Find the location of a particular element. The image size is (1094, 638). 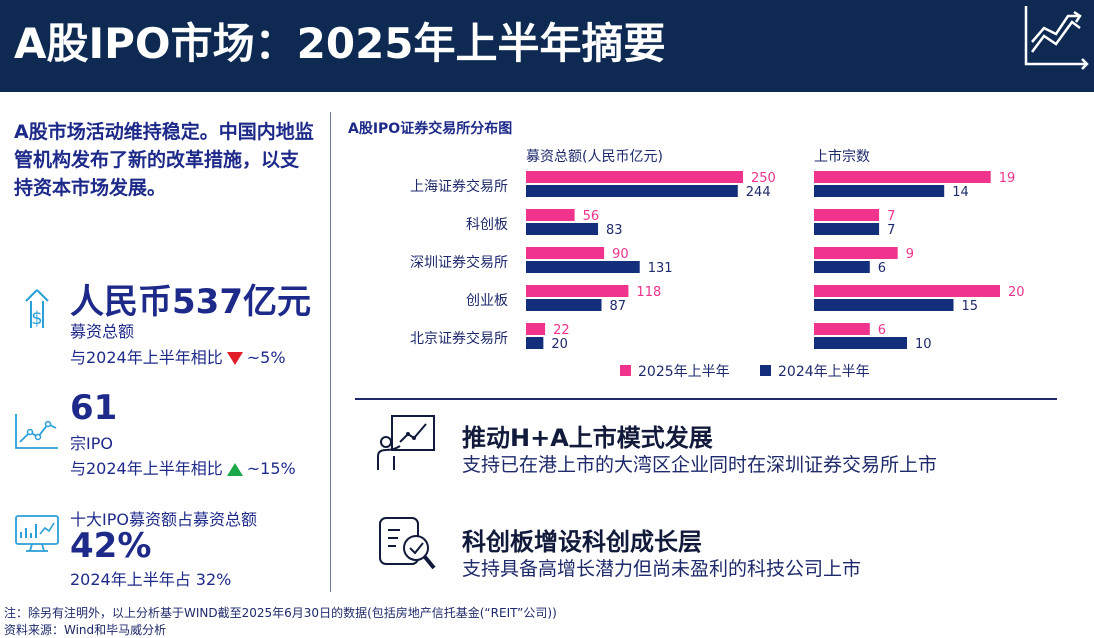

proceeds-compare: 与2024年上半年相比 ~5% is located at coordinates (178, 356).